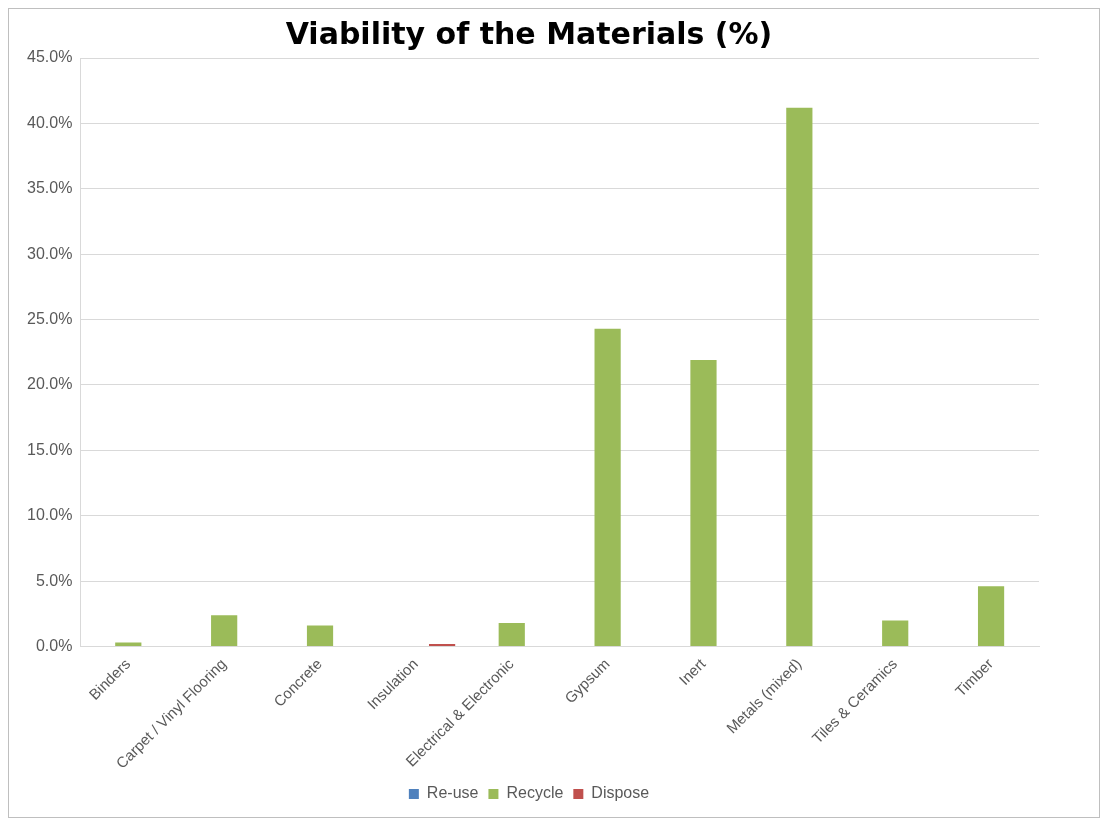  What do you see at coordinates (49, 449) in the screenshot?
I see `y-tick-label: 15.0%` at bounding box center [49, 449].